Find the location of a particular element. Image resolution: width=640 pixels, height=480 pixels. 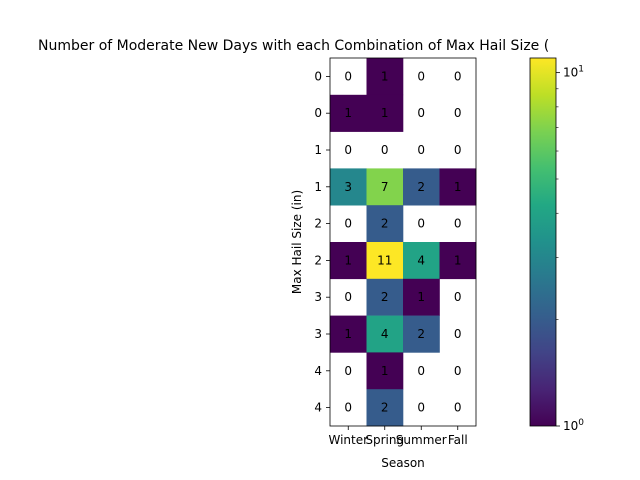

x-tick-label: Fall is located at coordinates (458, 440).